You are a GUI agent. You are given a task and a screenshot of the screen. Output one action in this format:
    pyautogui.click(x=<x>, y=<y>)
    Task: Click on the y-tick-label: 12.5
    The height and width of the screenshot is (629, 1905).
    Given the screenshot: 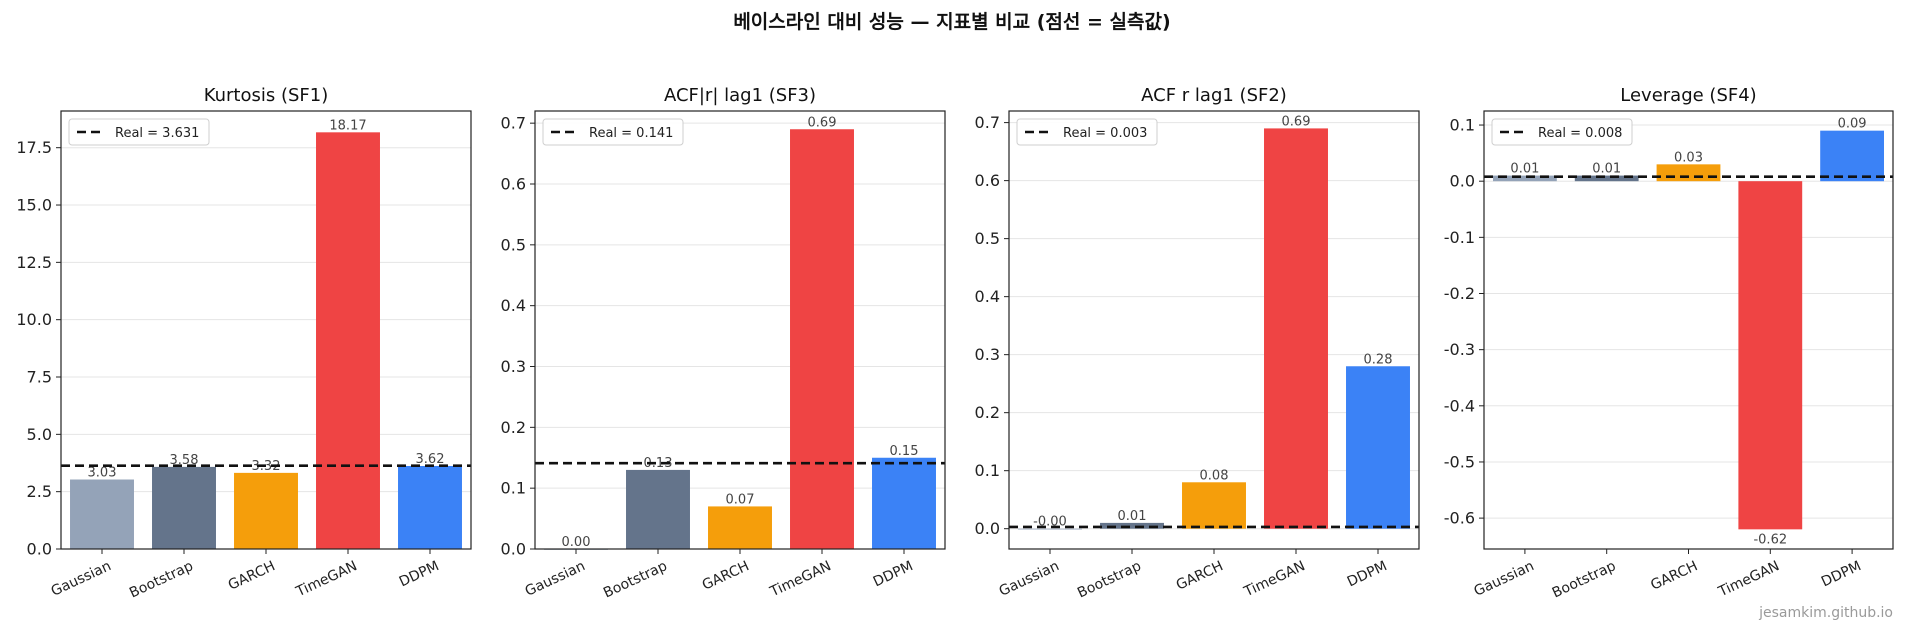 What is the action you would take?
    pyautogui.click(x=34, y=262)
    